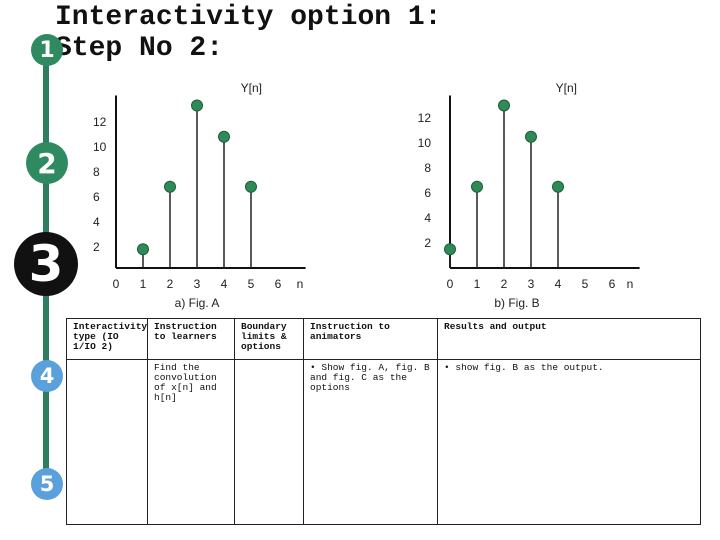 Image resolution: width=720 pixels, height=540 pixels. What do you see at coordinates (300, 284) in the screenshot?
I see `fig-a-x-label: n` at bounding box center [300, 284].